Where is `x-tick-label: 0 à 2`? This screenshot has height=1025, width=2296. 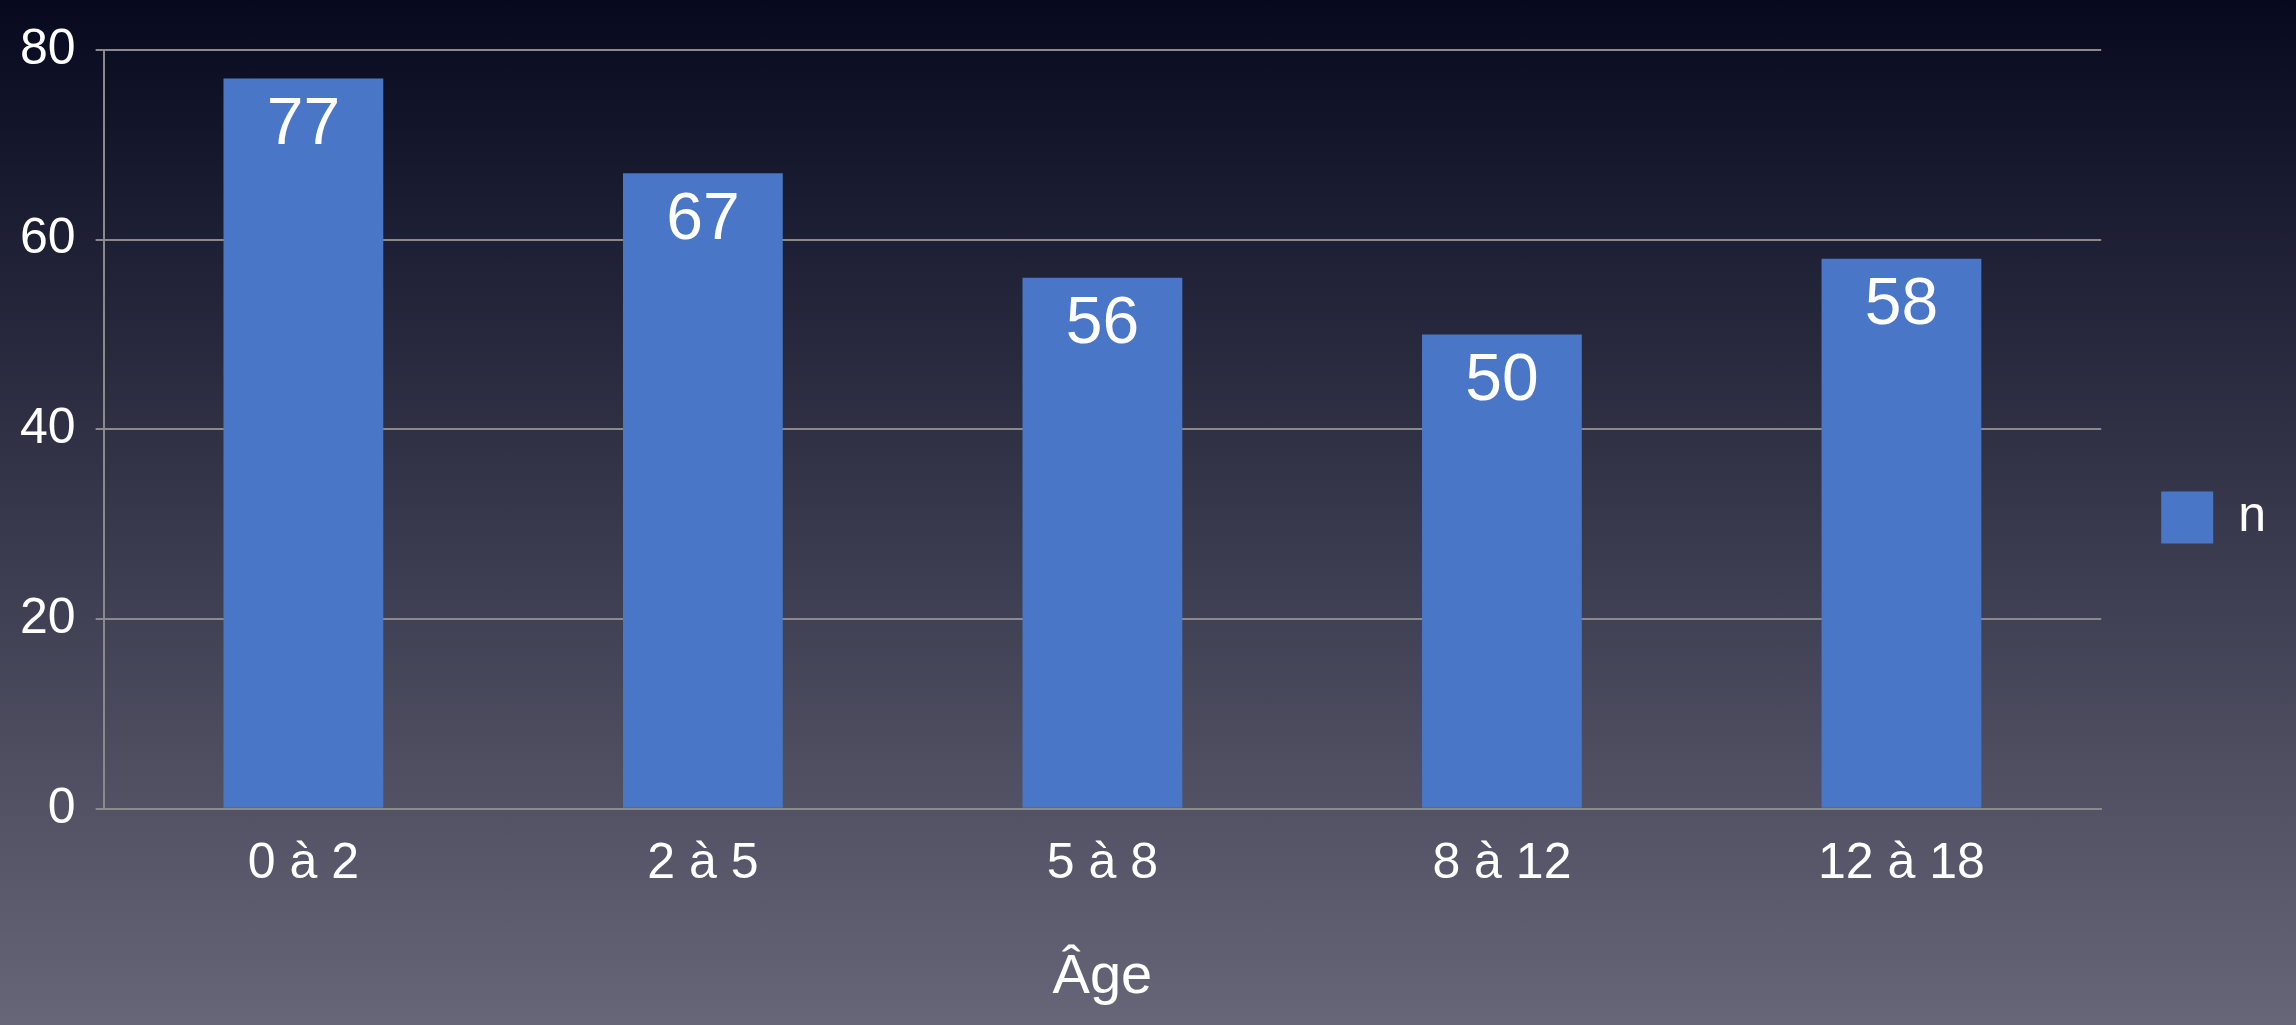
x-tick-label: 0 à 2 is located at coordinates (303, 860).